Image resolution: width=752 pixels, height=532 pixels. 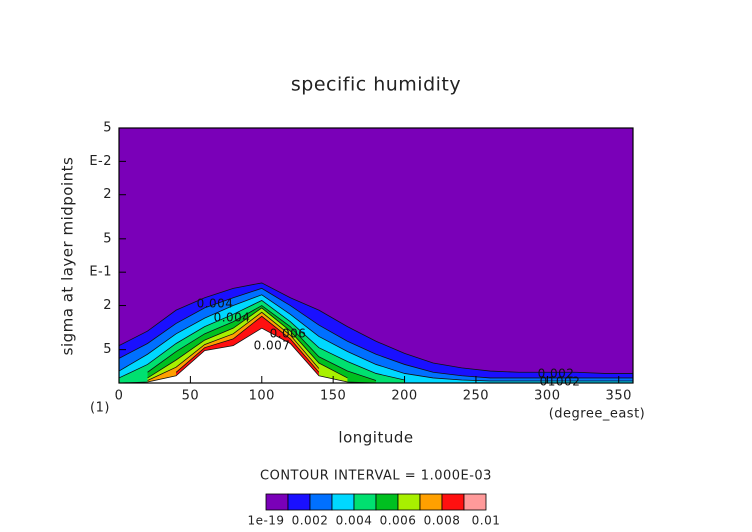 What do you see at coordinates (556, 374) in the screenshot?
I see `contour-label: 0.002` at bounding box center [556, 374].